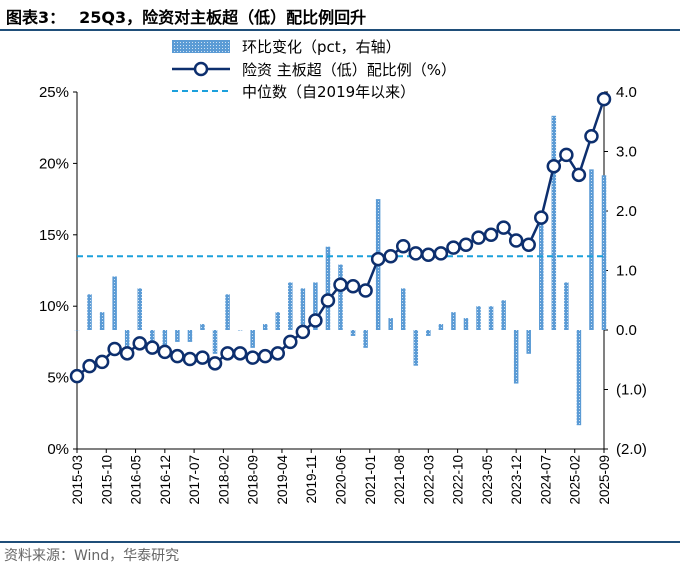 Image resolution: width=680 pixels, height=566 pixels. What do you see at coordinates (516, 480) in the screenshot?
I see `x-tick-label: 2023-12` at bounding box center [516, 480].